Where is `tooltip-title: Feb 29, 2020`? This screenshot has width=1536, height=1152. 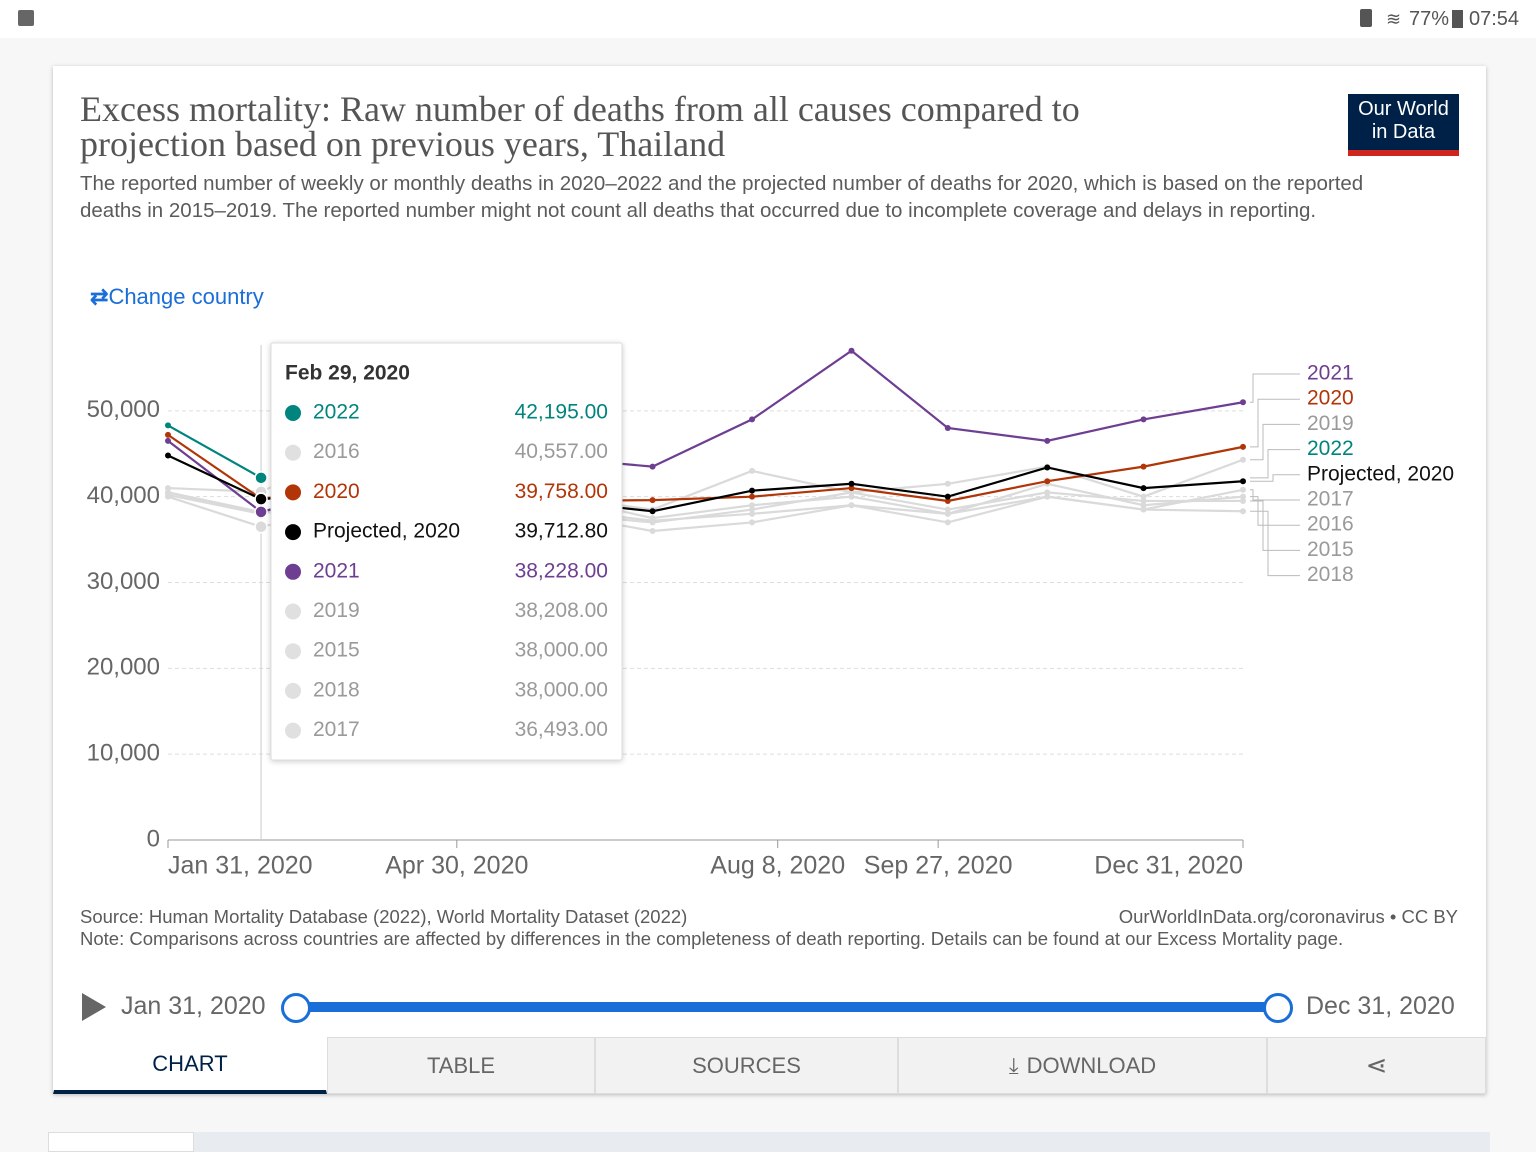 tooltip-title: Feb 29, 2020 is located at coordinates (347, 373).